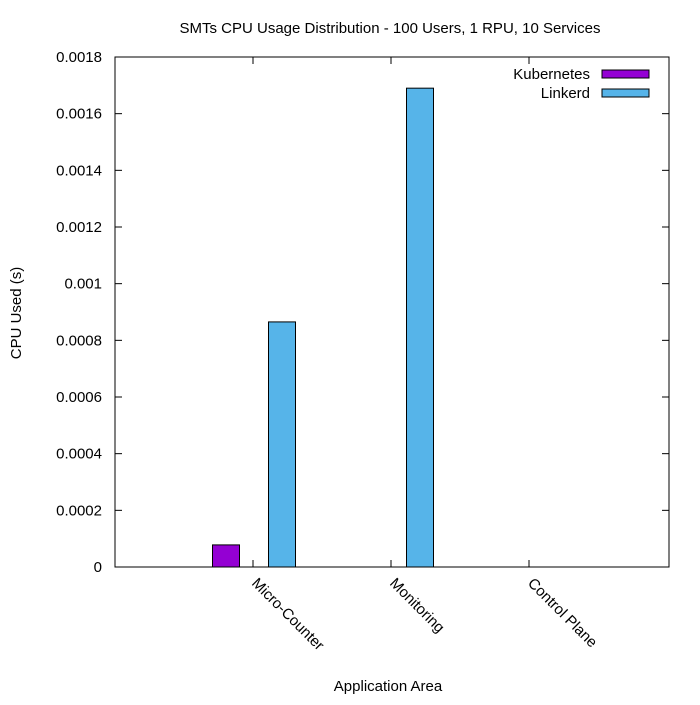  I want to click on y-tick-label: 0.0018, so click(79, 57).